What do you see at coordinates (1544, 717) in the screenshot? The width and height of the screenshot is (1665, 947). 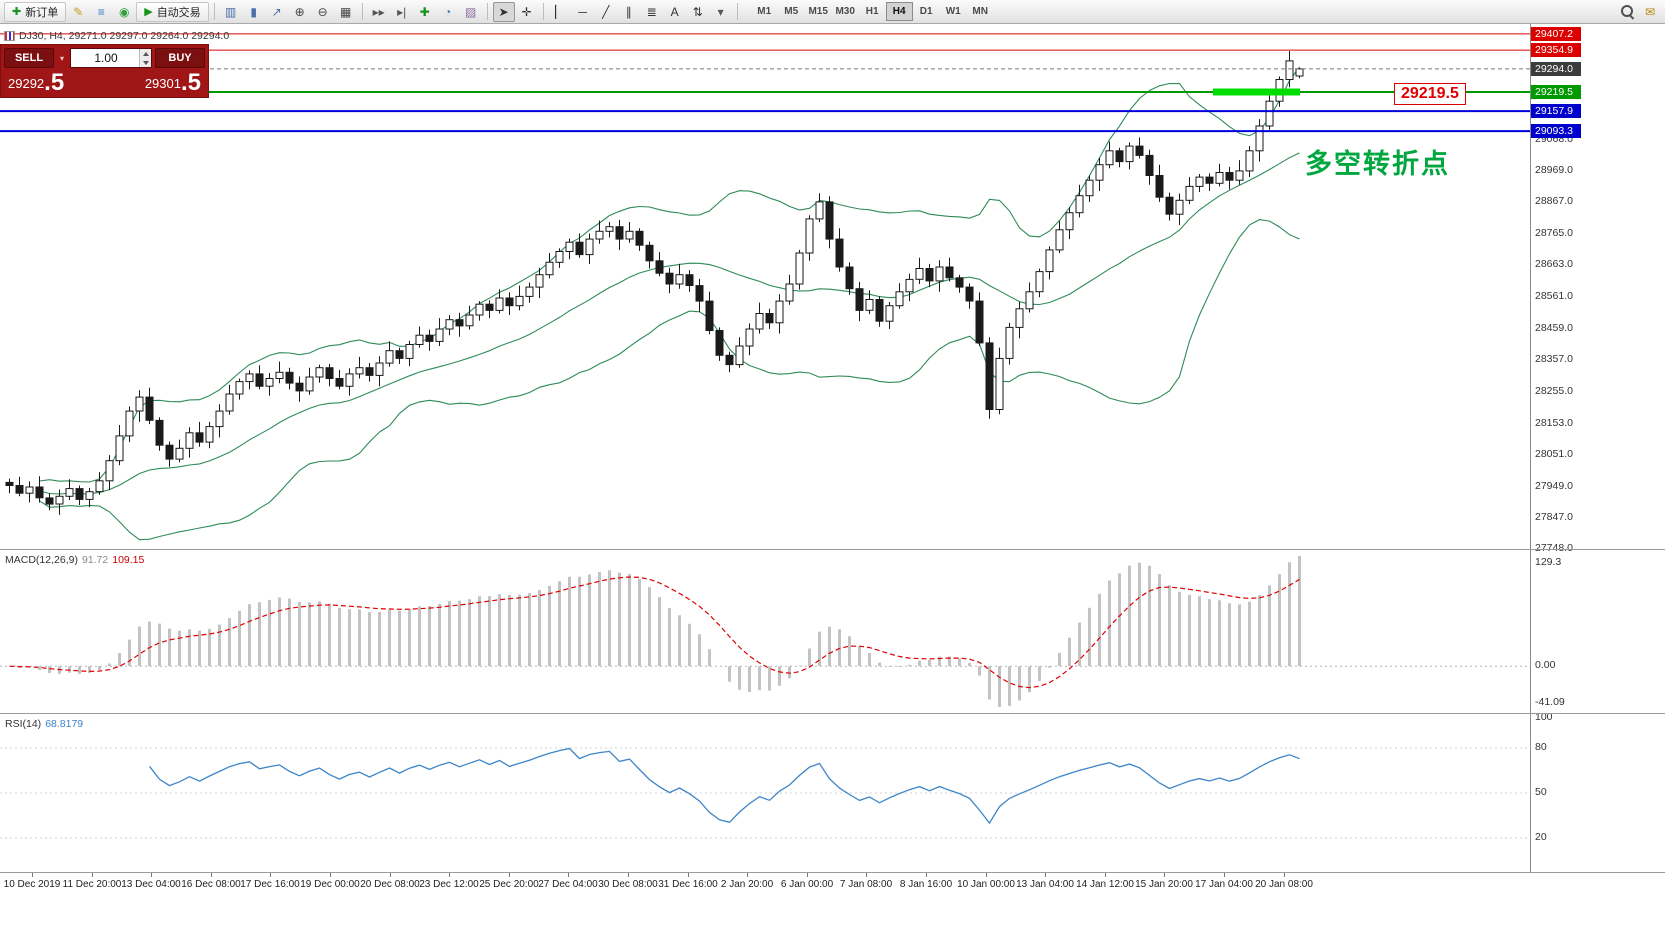 I see `rsi-axis-label: 100` at bounding box center [1544, 717].